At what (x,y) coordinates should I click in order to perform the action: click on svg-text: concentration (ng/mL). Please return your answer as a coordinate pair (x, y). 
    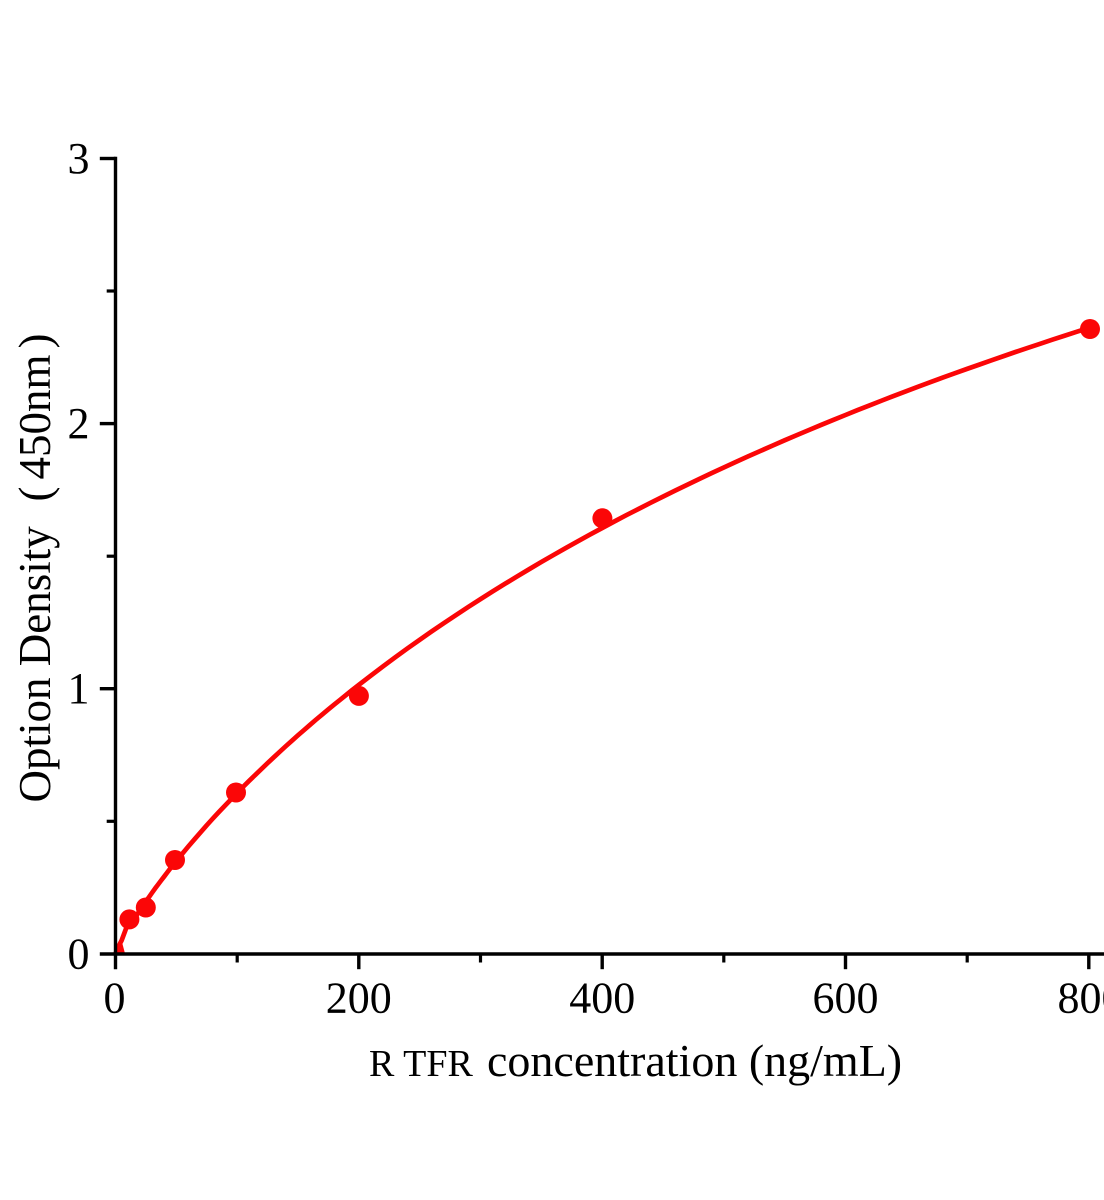
    Looking at the image, I should click on (694, 1060).